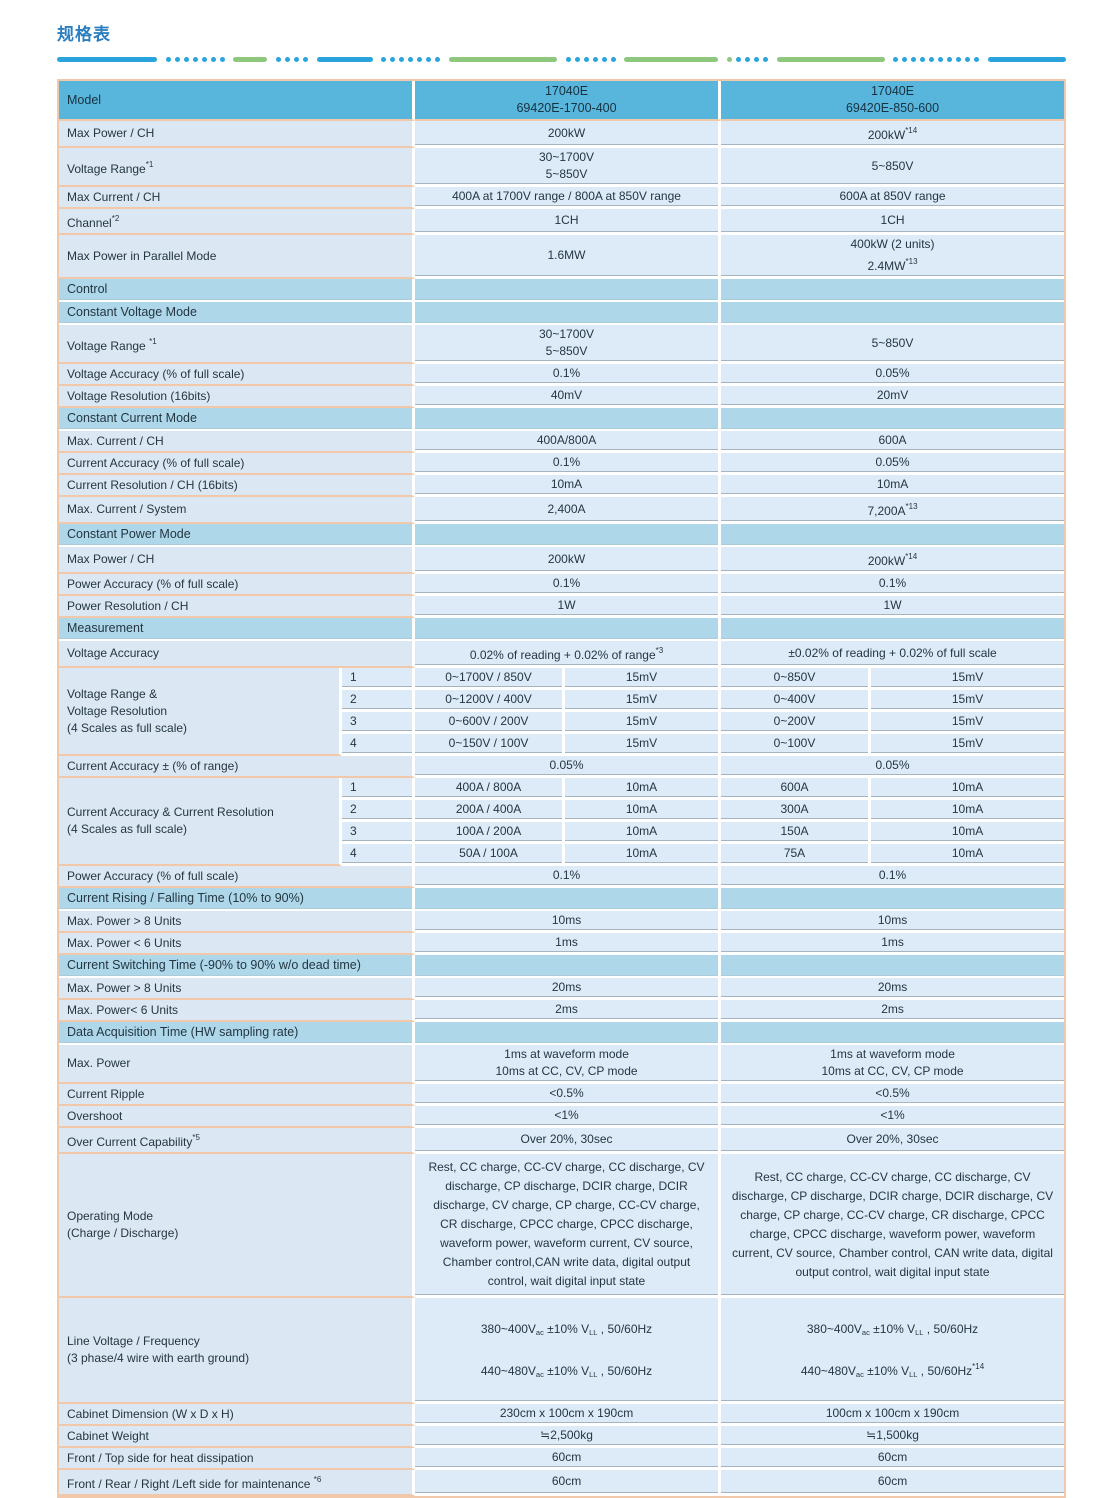  I want to click on table-row: Max. Current / CH 400A/800A 600A, so click(562, 442).